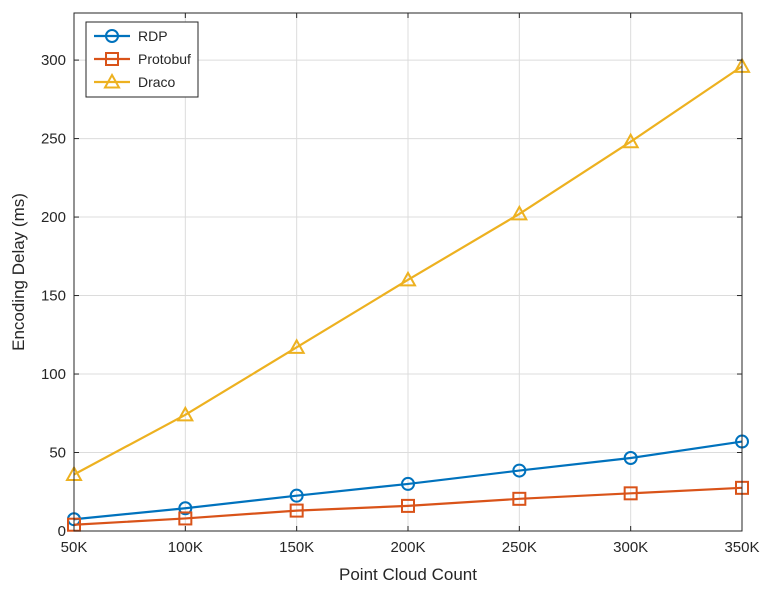 Image resolution: width=773 pixels, height=595 pixels. I want to click on legend-label-protobuf: Protobuf, so click(164, 59).